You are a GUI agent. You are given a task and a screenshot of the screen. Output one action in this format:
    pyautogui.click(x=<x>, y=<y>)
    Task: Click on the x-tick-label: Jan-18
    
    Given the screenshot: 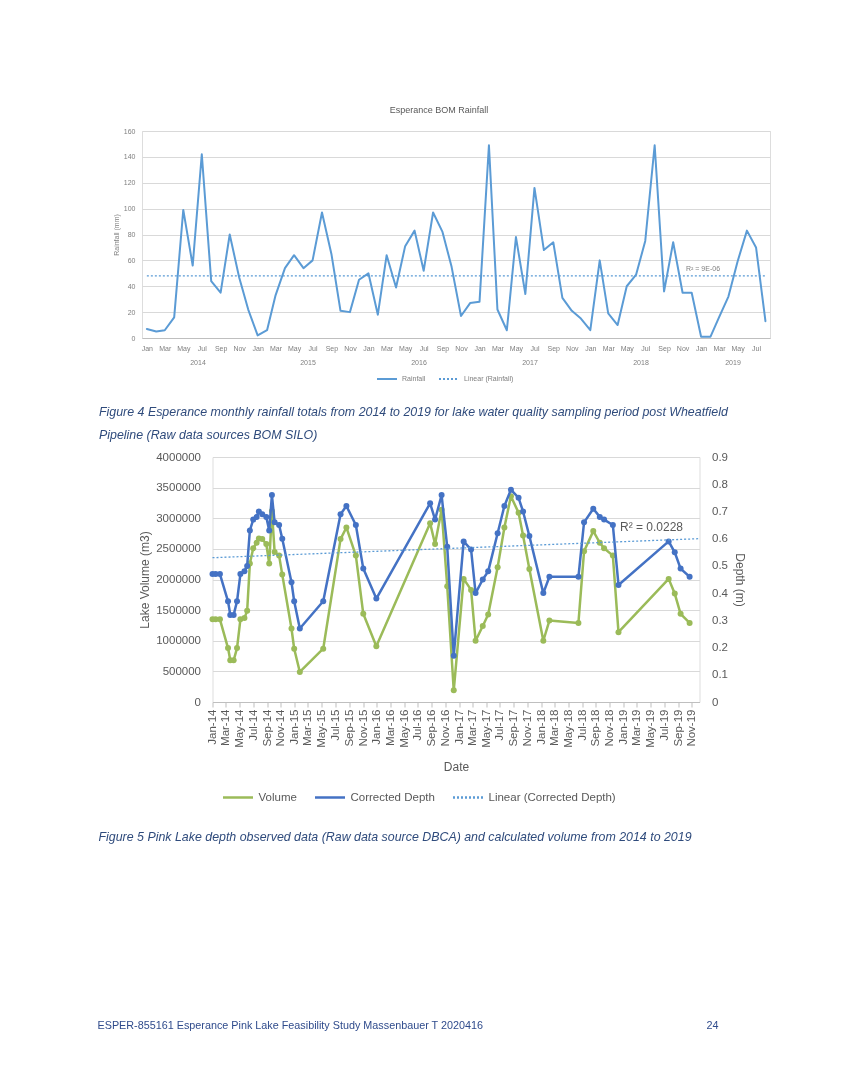 What is the action you would take?
    pyautogui.click(x=540, y=727)
    